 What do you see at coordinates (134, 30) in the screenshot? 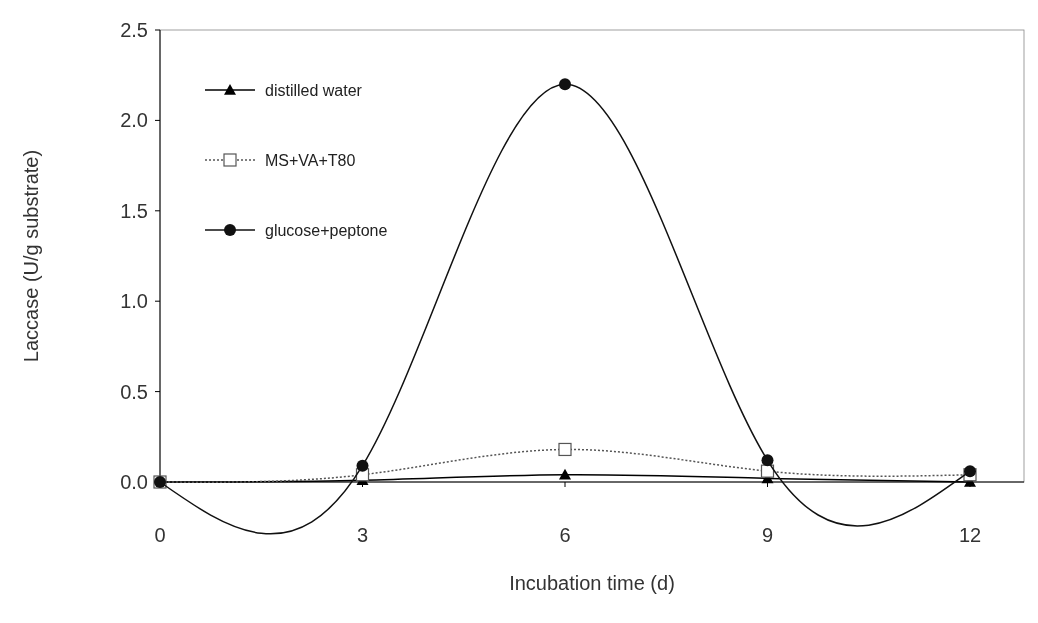
I see `y-tick-label: 2.5` at bounding box center [134, 30].